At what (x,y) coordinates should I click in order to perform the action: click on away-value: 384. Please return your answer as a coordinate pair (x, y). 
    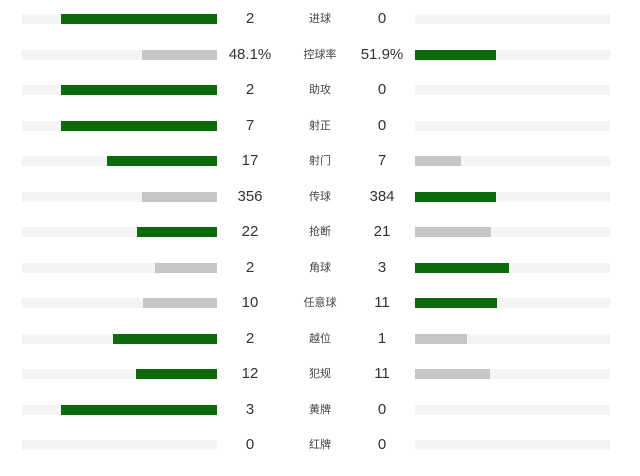
    Looking at the image, I should click on (382, 196).